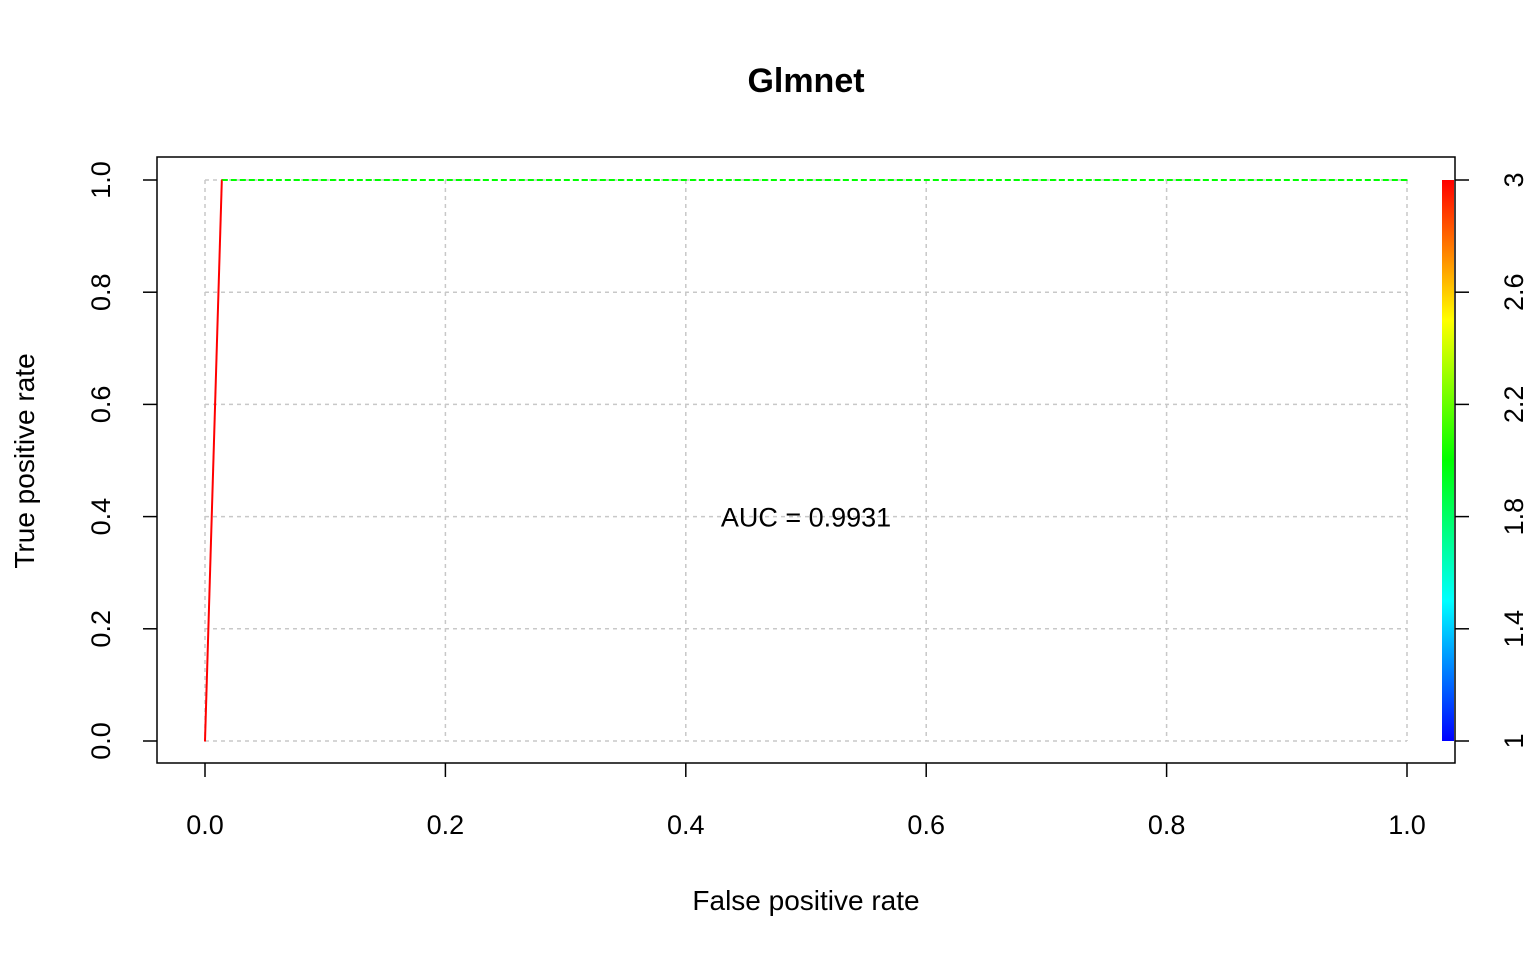 The width and height of the screenshot is (1536, 960). I want to click on x-tick-label: 1.0, so click(1407, 825).